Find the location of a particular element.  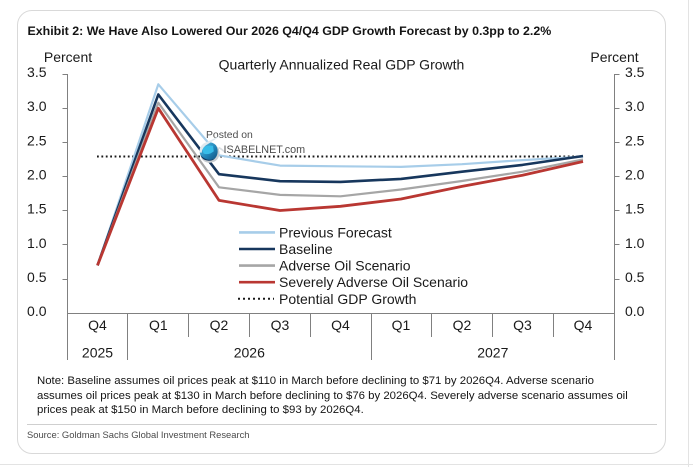

svg-text: Baseline is located at coordinates (306, 249).